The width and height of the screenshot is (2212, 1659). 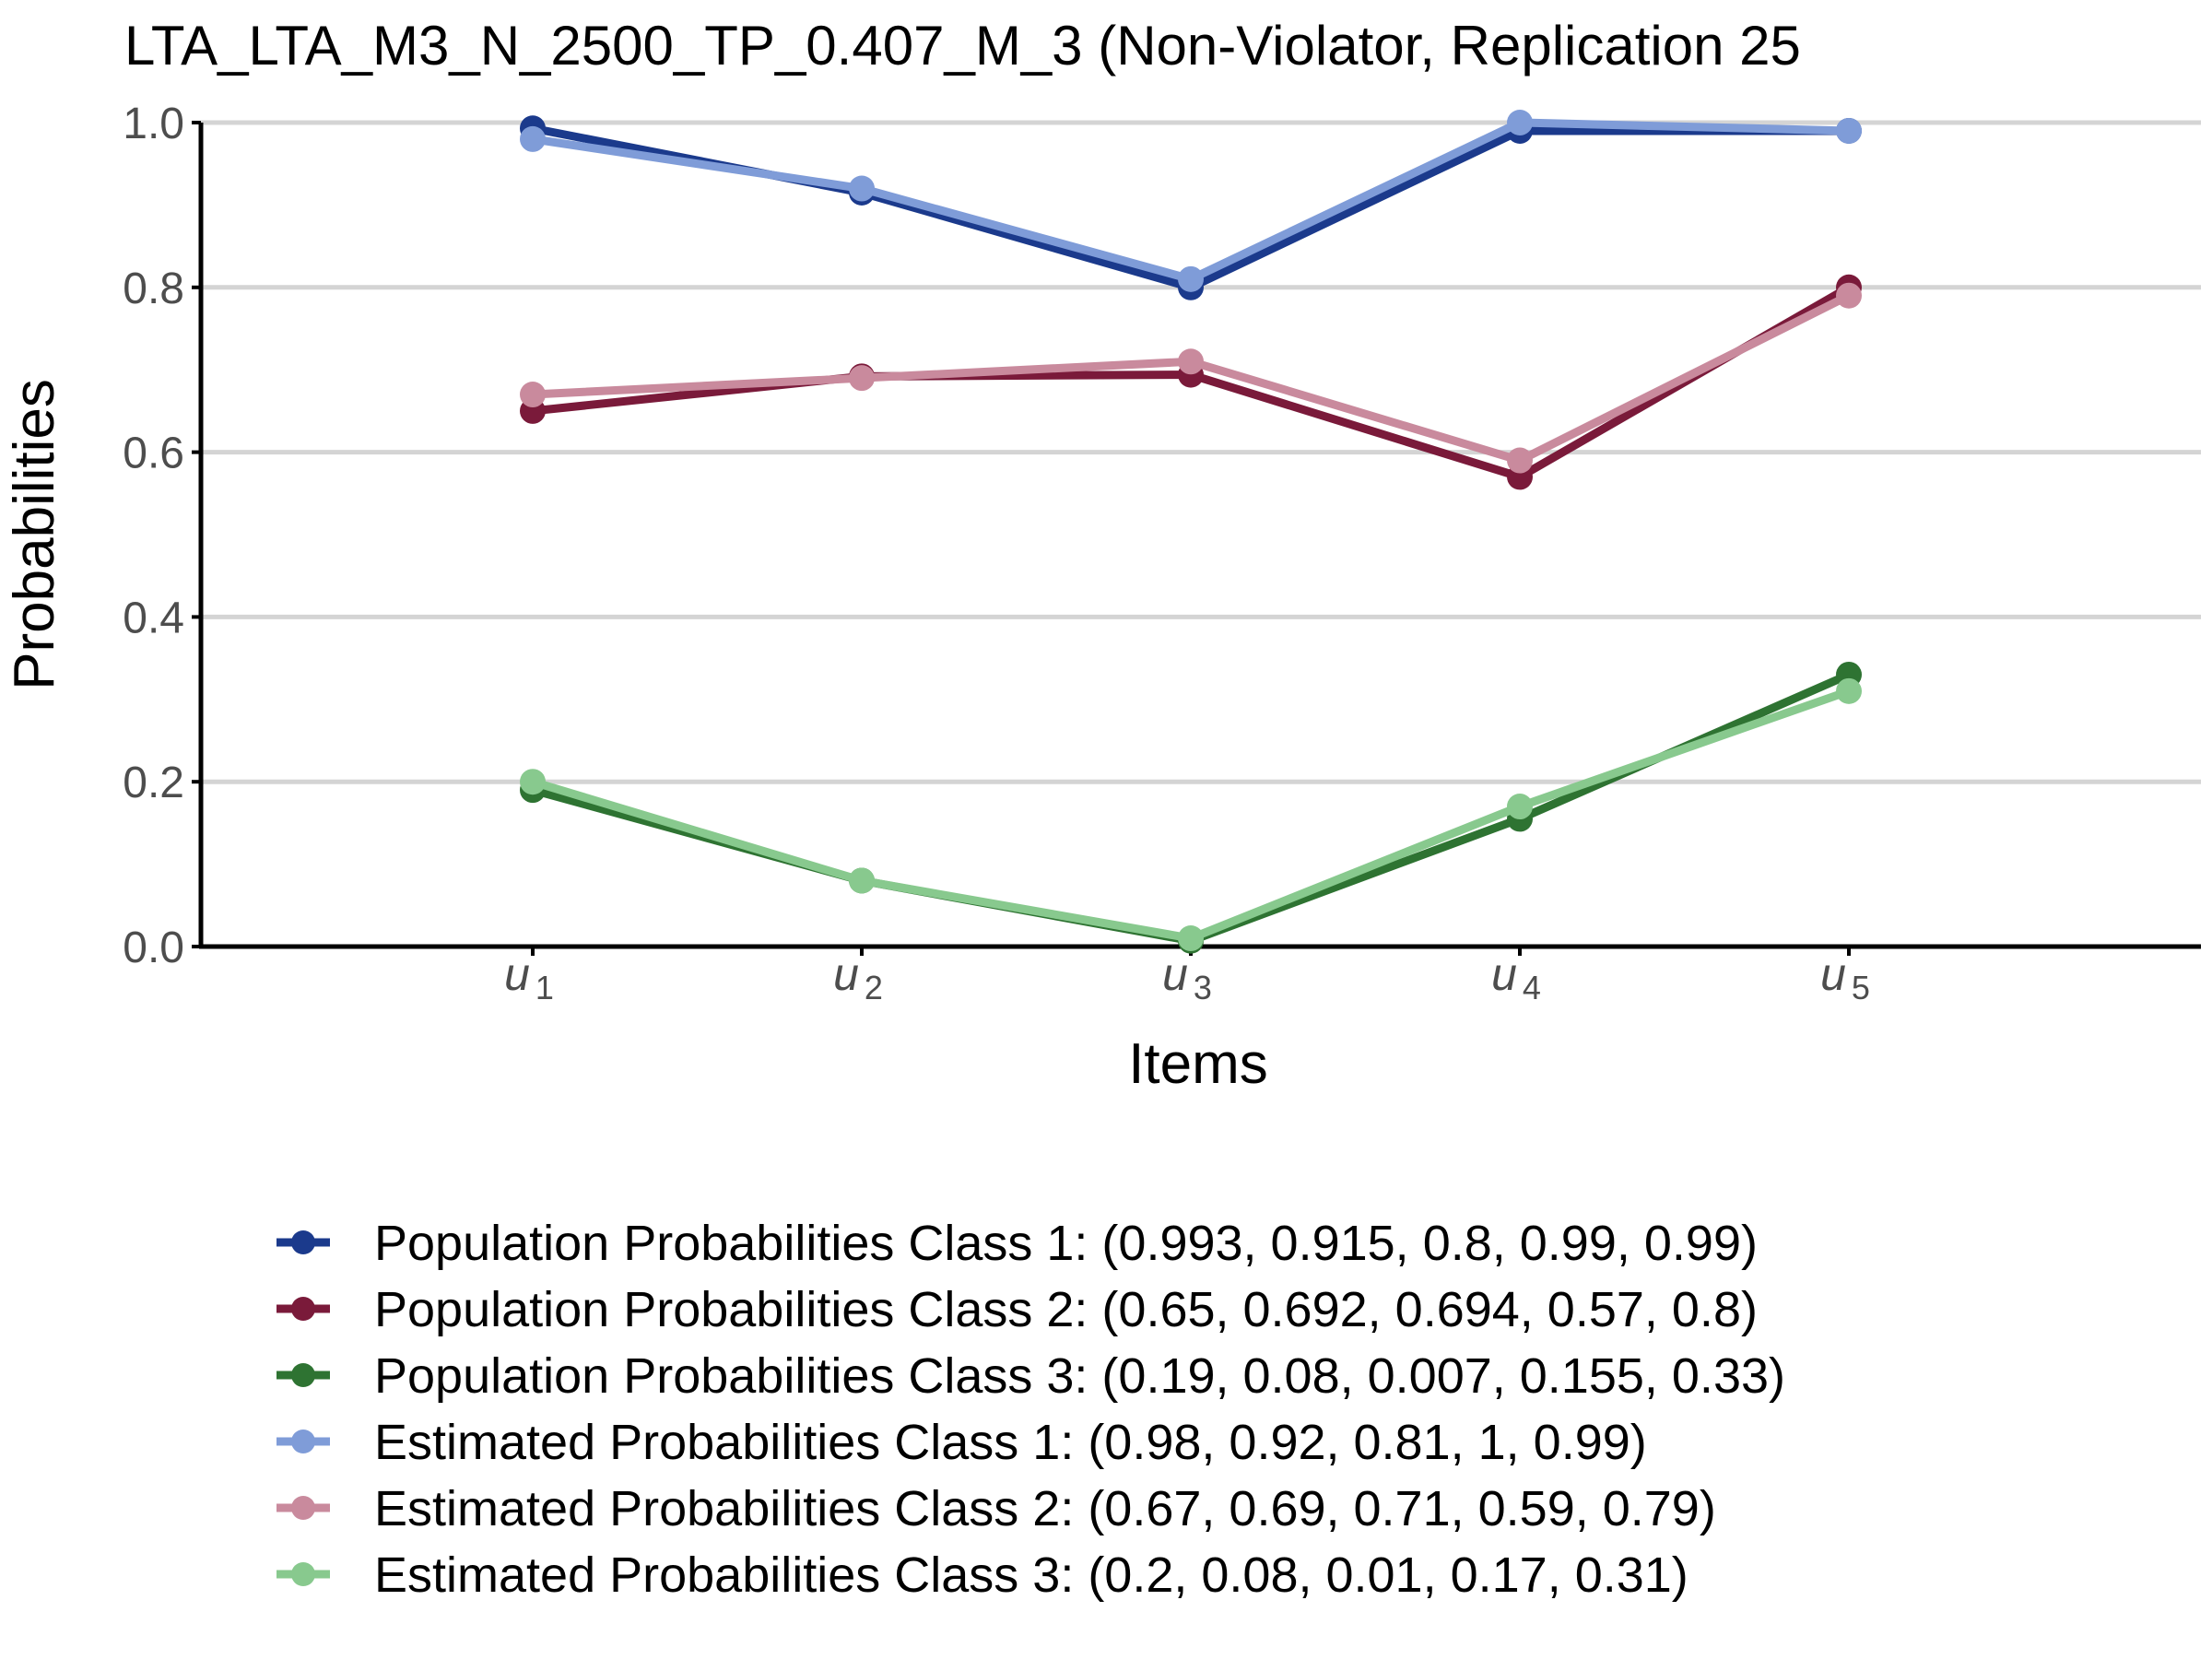 What do you see at coordinates (153, 783) in the screenshot?
I see `y-tick-label: 0.2` at bounding box center [153, 783].